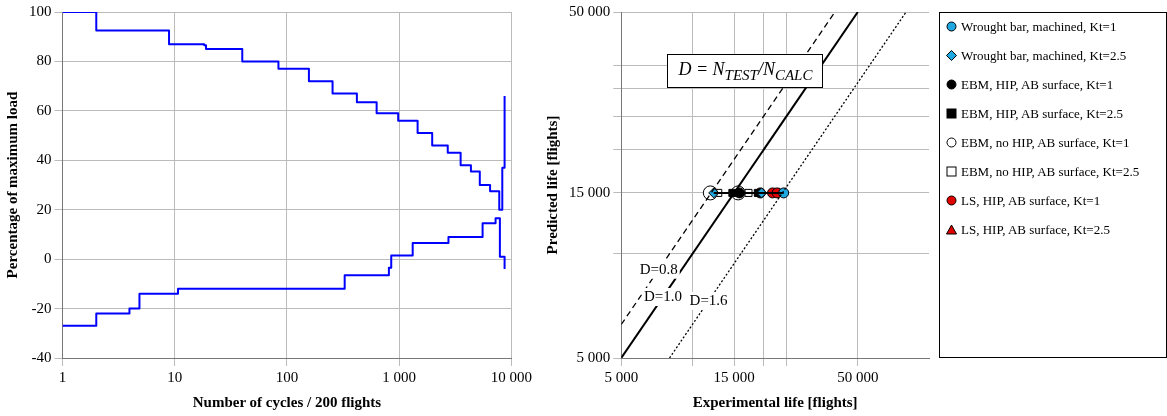  Describe the element at coordinates (590, 191) in the screenshot. I see `y-tick-label: 15 000` at that location.